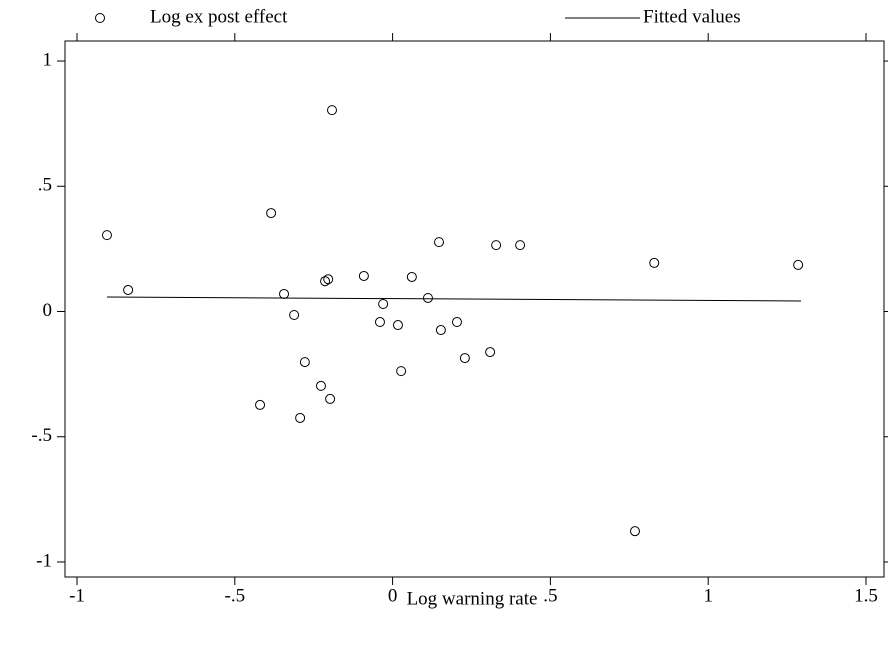 This screenshot has height=646, width=888. Describe the element at coordinates (41, 435) in the screenshot. I see `y-tick-label: -.5` at that location.